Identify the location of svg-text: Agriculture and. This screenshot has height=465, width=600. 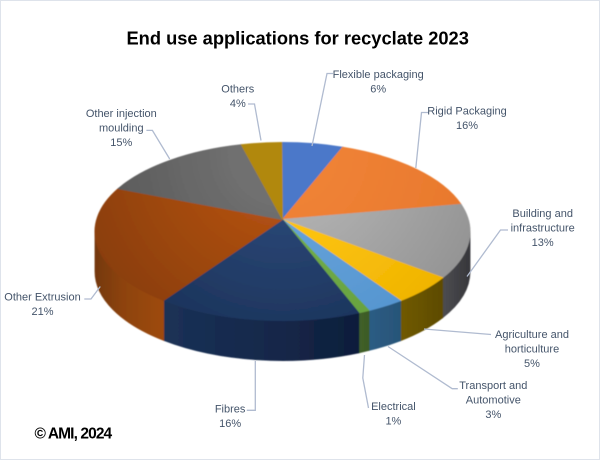
(532, 335).